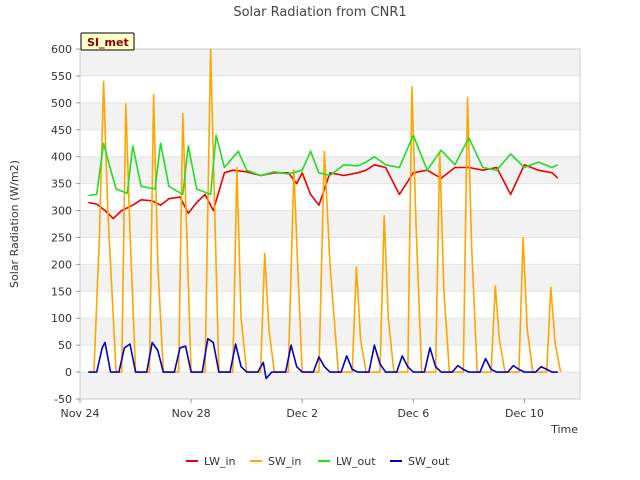 The height and width of the screenshot is (480, 640). Describe the element at coordinates (65, 224) in the screenshot. I see `y-axis-ticks: -50 0 50 100 150 200 250 300 350 400 450 500 550 600` at that location.